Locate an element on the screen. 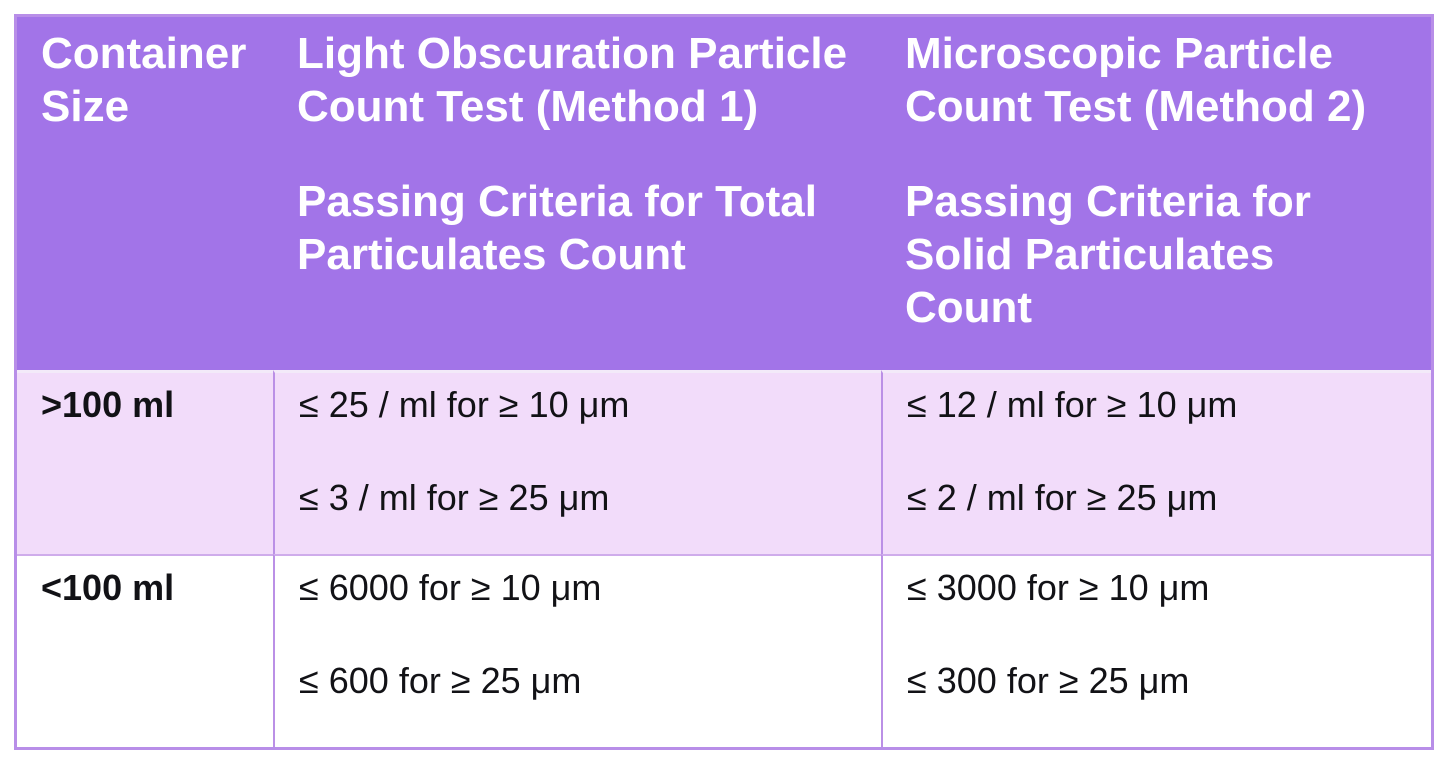  row2-method1-cell: ≤ 6000 for ≥ 10 μm ≤ 600 for ≥ 25 μm is located at coordinates (577, 650).